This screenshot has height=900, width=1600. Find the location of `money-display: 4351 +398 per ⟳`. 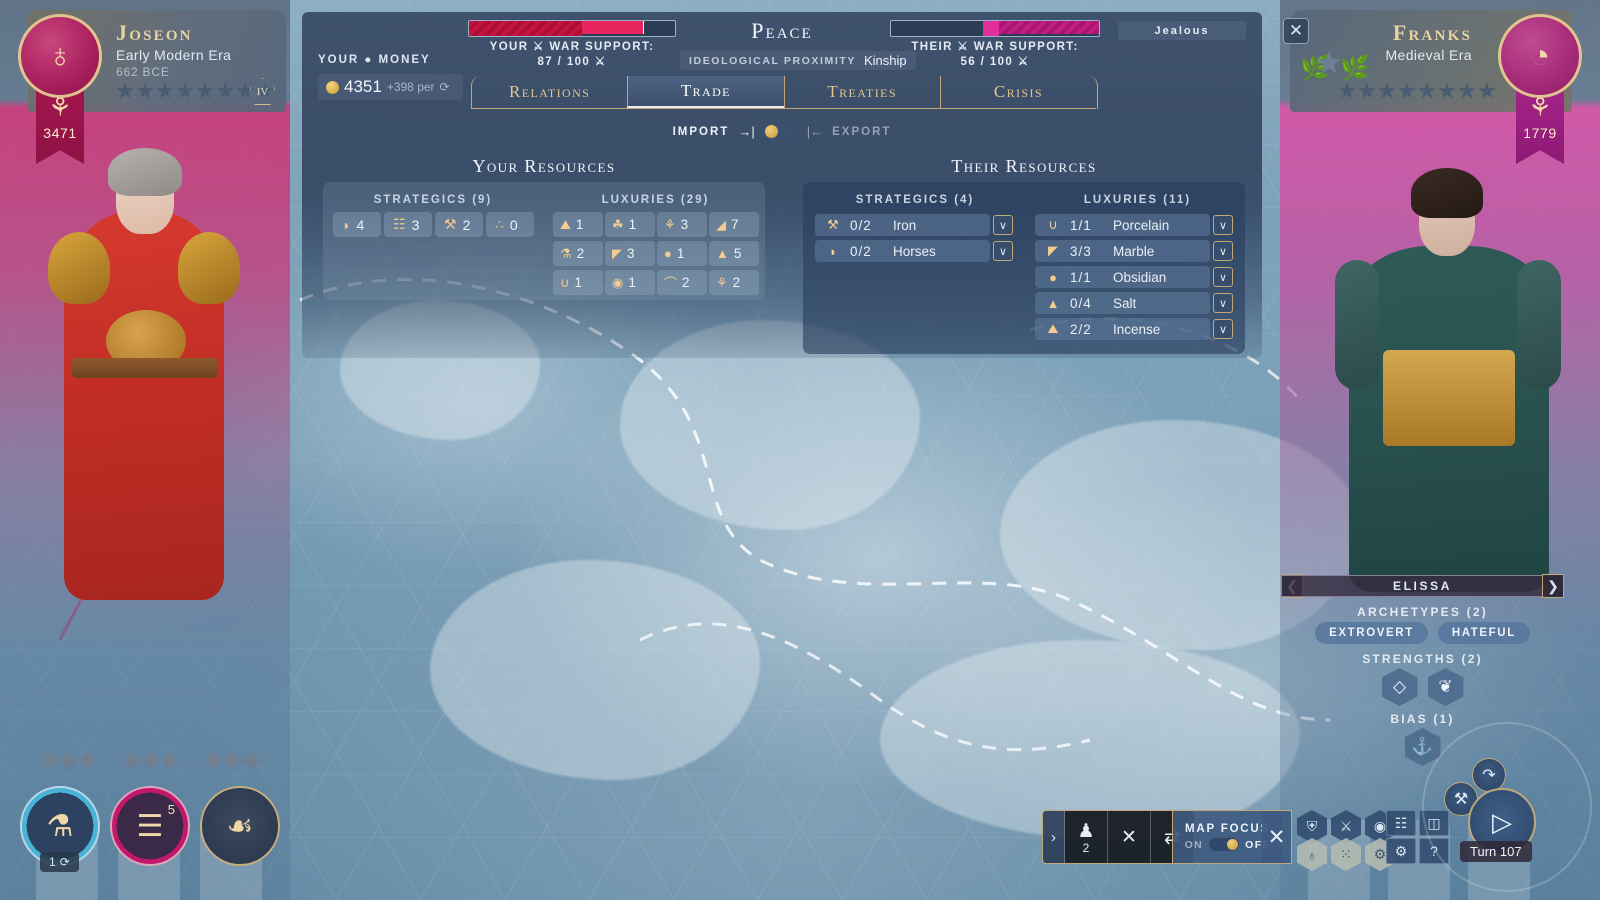

money-display: 4351 +398 per ⟳ is located at coordinates (390, 87).